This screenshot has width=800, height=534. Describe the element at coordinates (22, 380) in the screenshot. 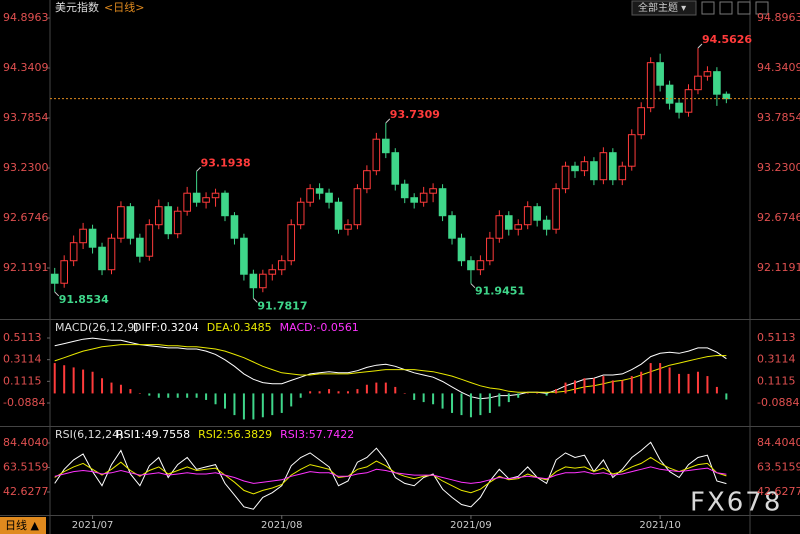

I see `y-tick-label: 0.1115` at that location.